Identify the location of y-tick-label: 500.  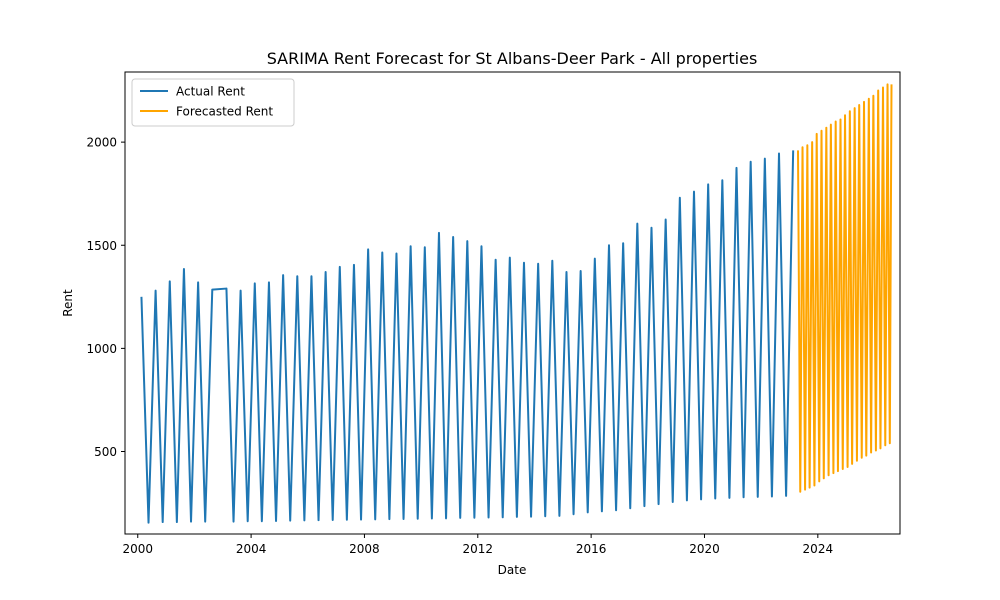
(105, 452).